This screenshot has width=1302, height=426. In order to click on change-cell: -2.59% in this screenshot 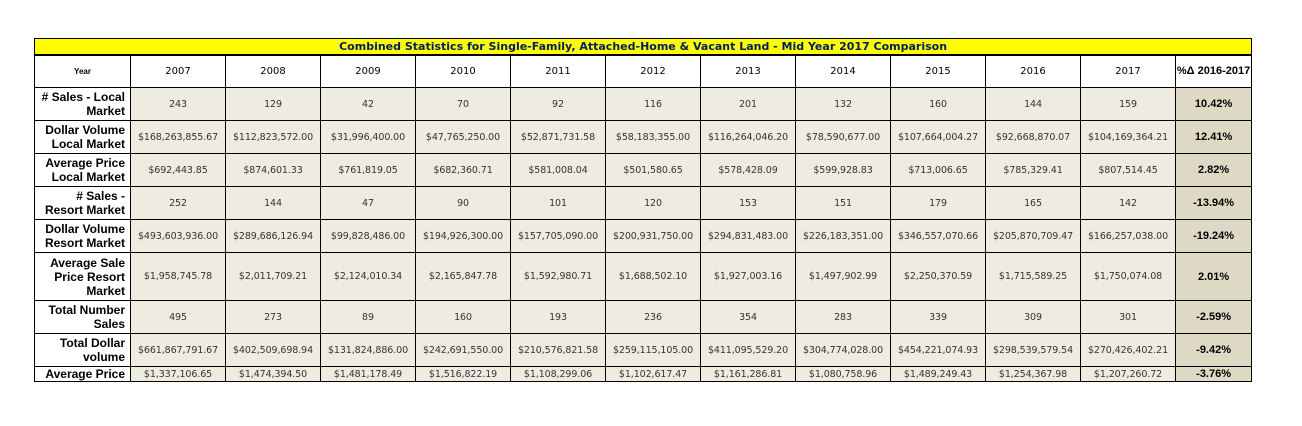, I will do `click(1213, 317)`.